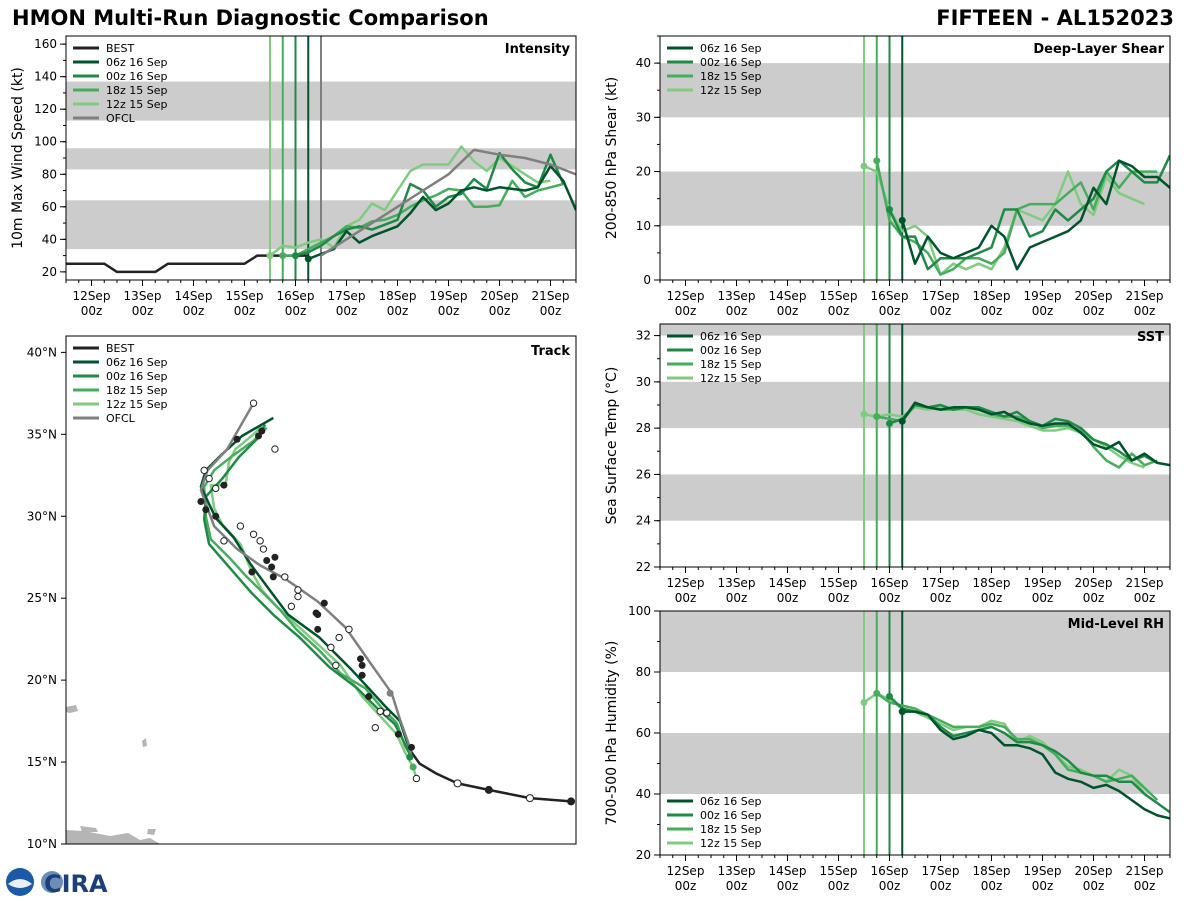 This screenshot has width=1200, height=900. What do you see at coordinates (643, 63) in the screenshot?
I see `shear-y-tick-label: 40` at bounding box center [643, 63].